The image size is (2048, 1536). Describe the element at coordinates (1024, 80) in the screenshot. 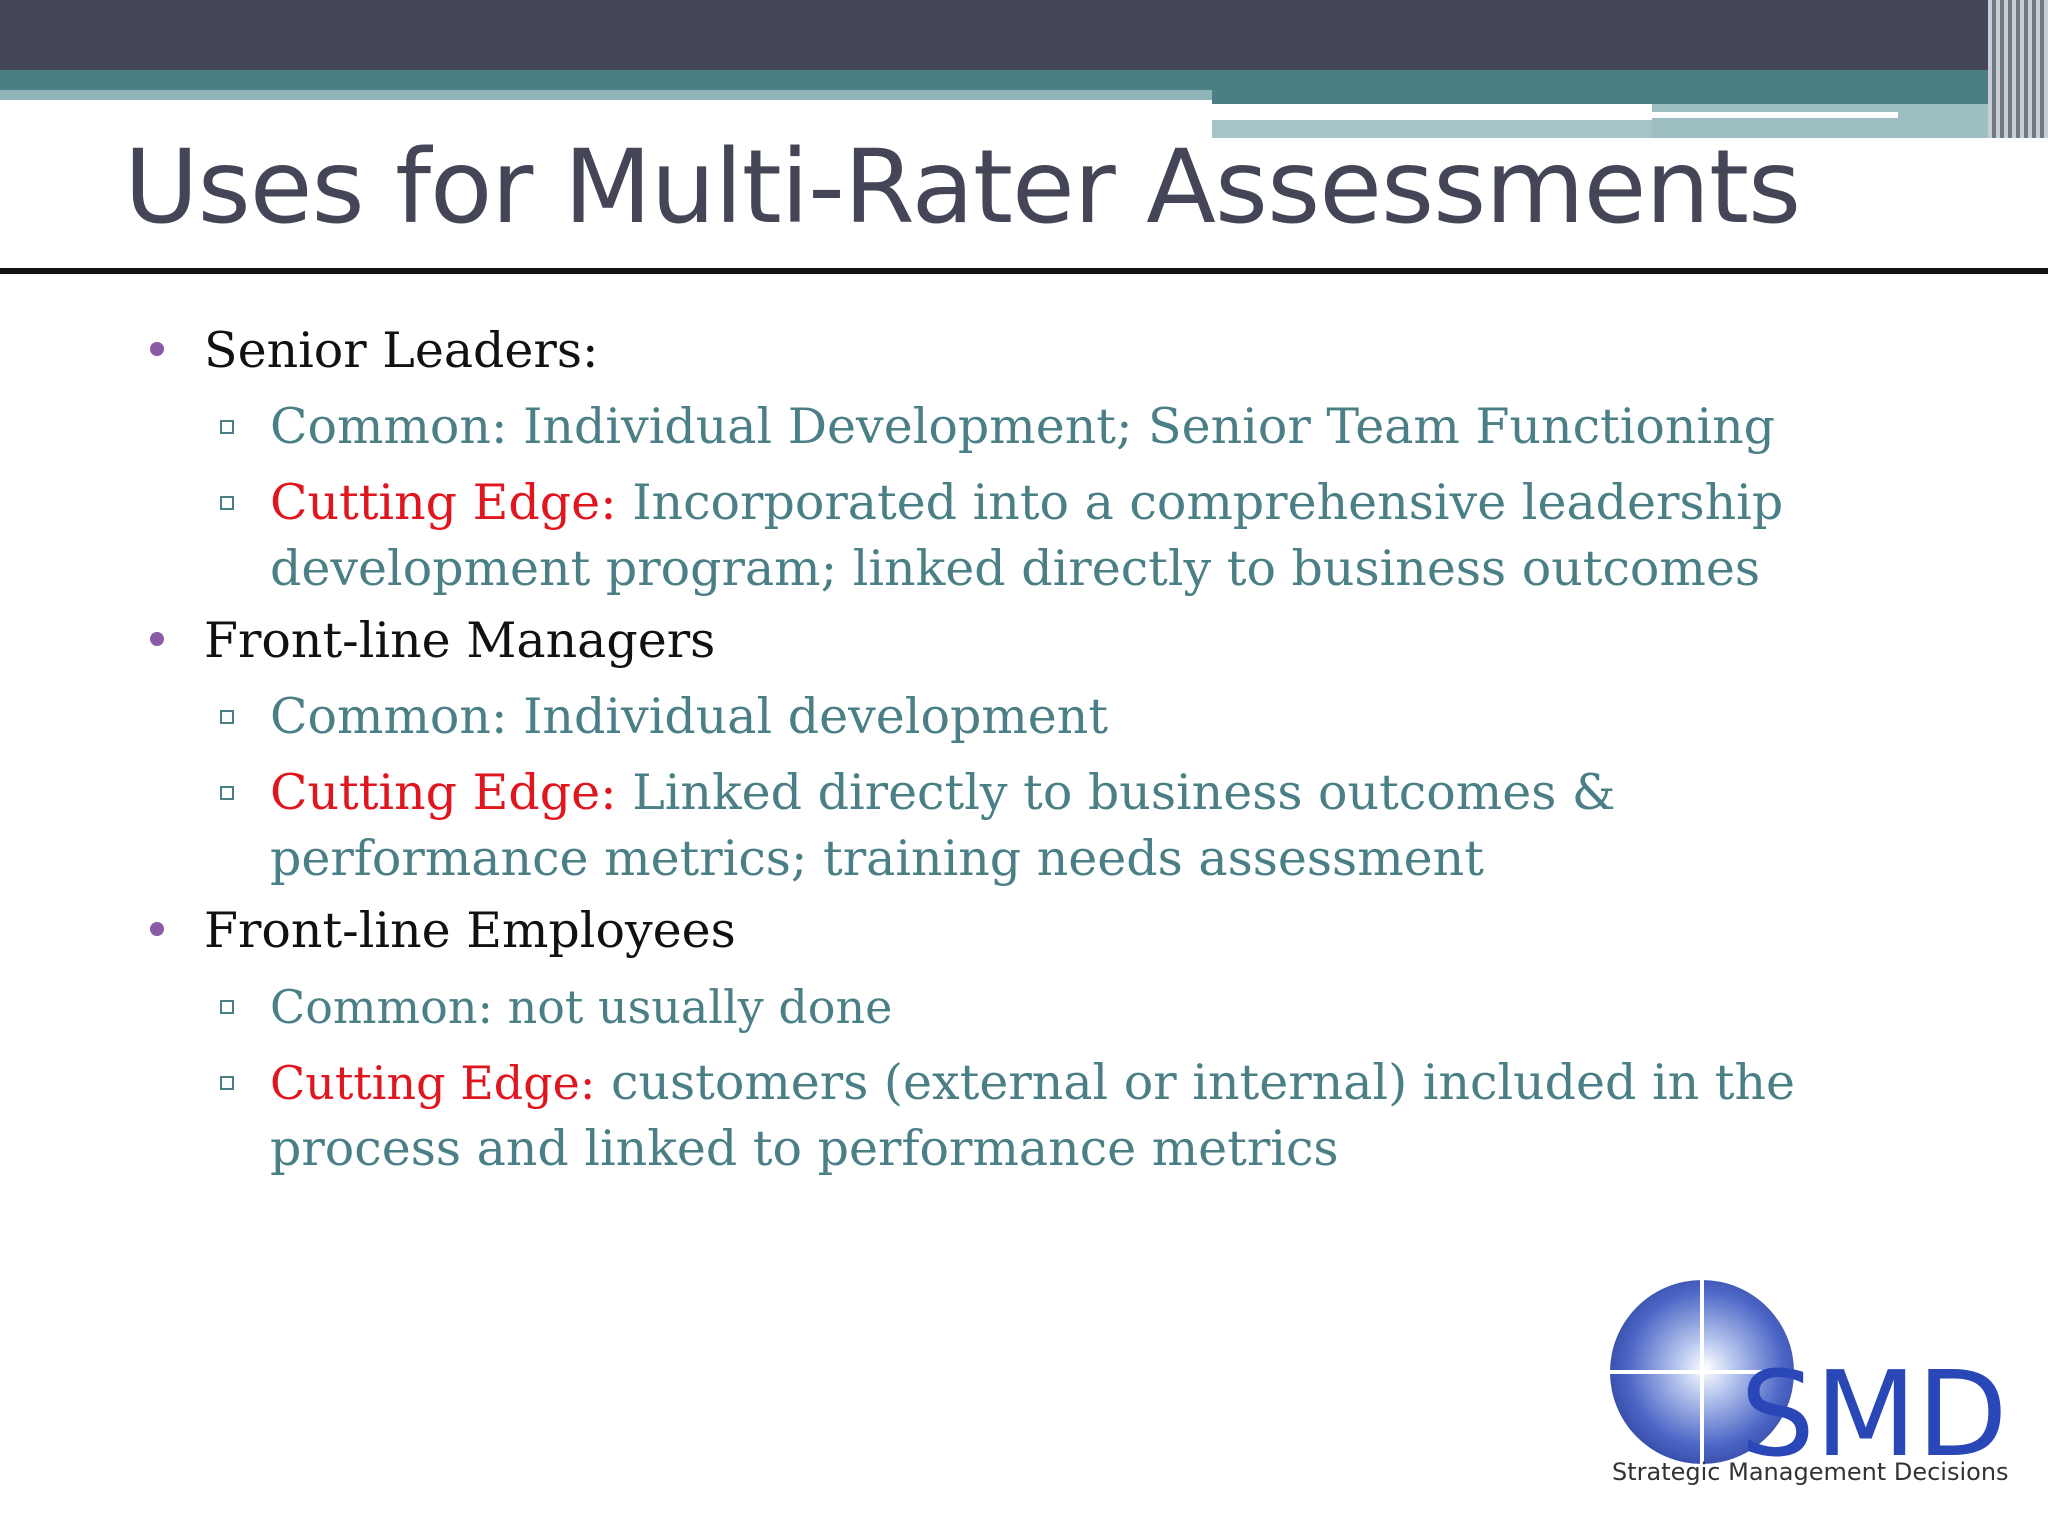

I see `header-bar-teal` at that location.